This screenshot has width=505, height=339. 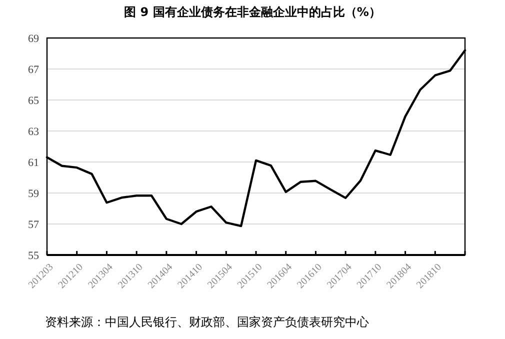 I want to click on y-tick-label: 63, so click(x=34, y=132).